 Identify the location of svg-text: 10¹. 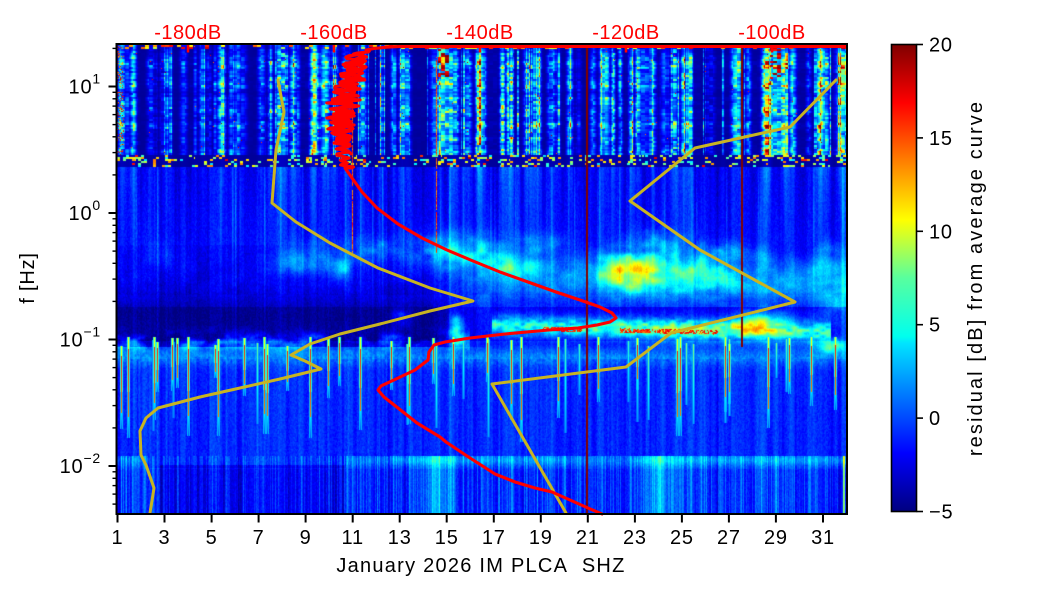
(85, 85).